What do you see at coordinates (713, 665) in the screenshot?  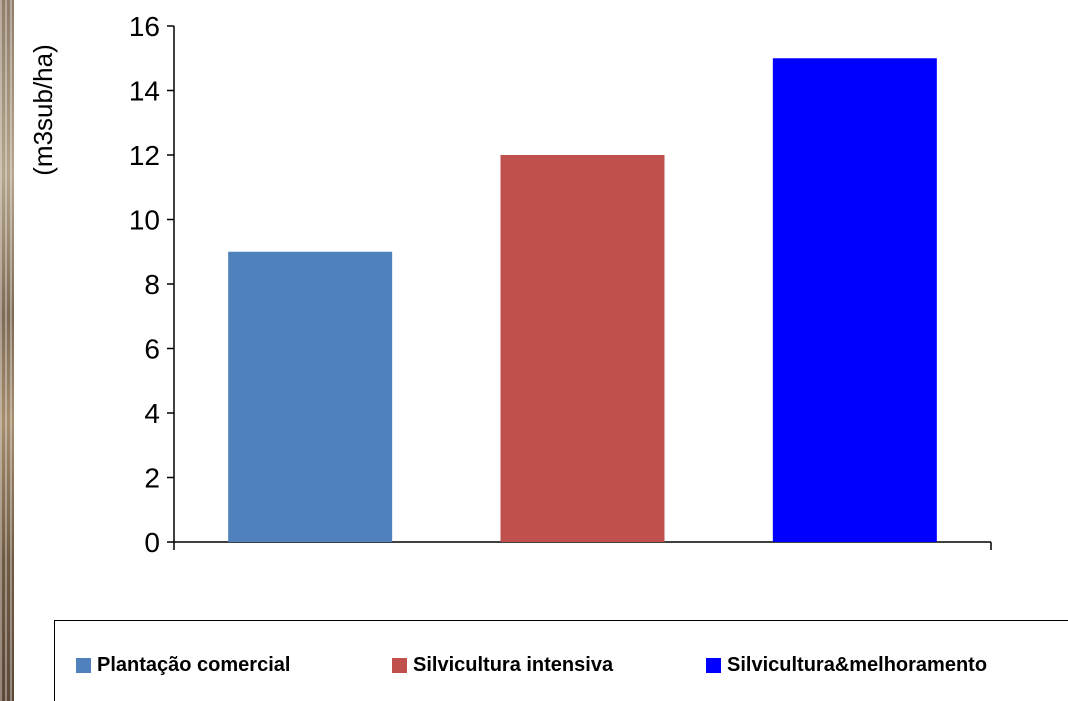 I see `legend-swatch-silvicultura-melhoramento` at bounding box center [713, 665].